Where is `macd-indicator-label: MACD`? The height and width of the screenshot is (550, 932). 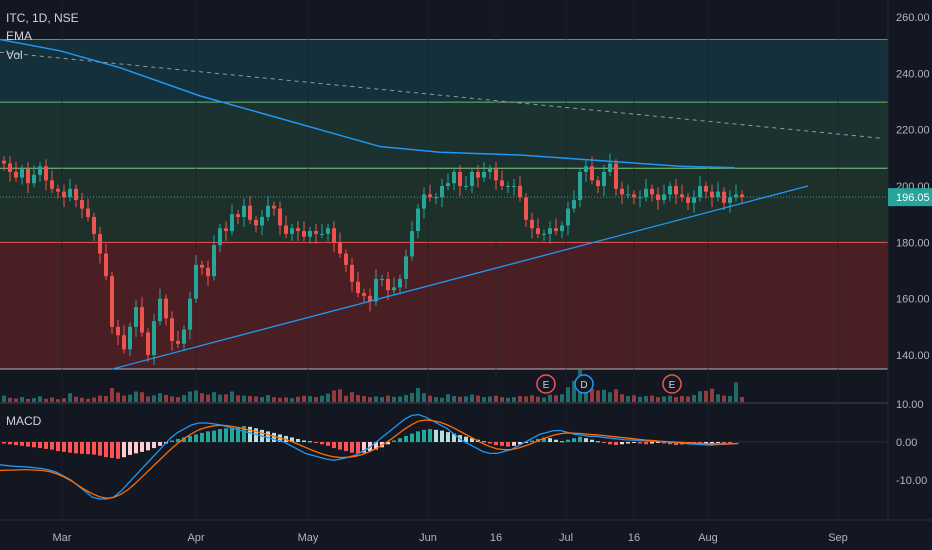 macd-indicator-label: MACD is located at coordinates (24, 421).